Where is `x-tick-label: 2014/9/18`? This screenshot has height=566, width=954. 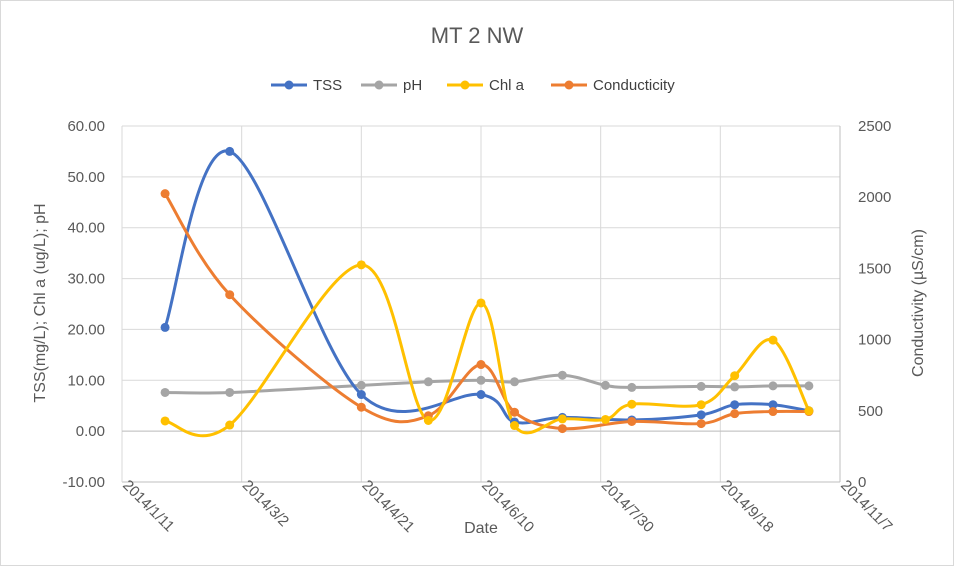
x-tick-label: 2014/9/18 is located at coordinates (747, 506).